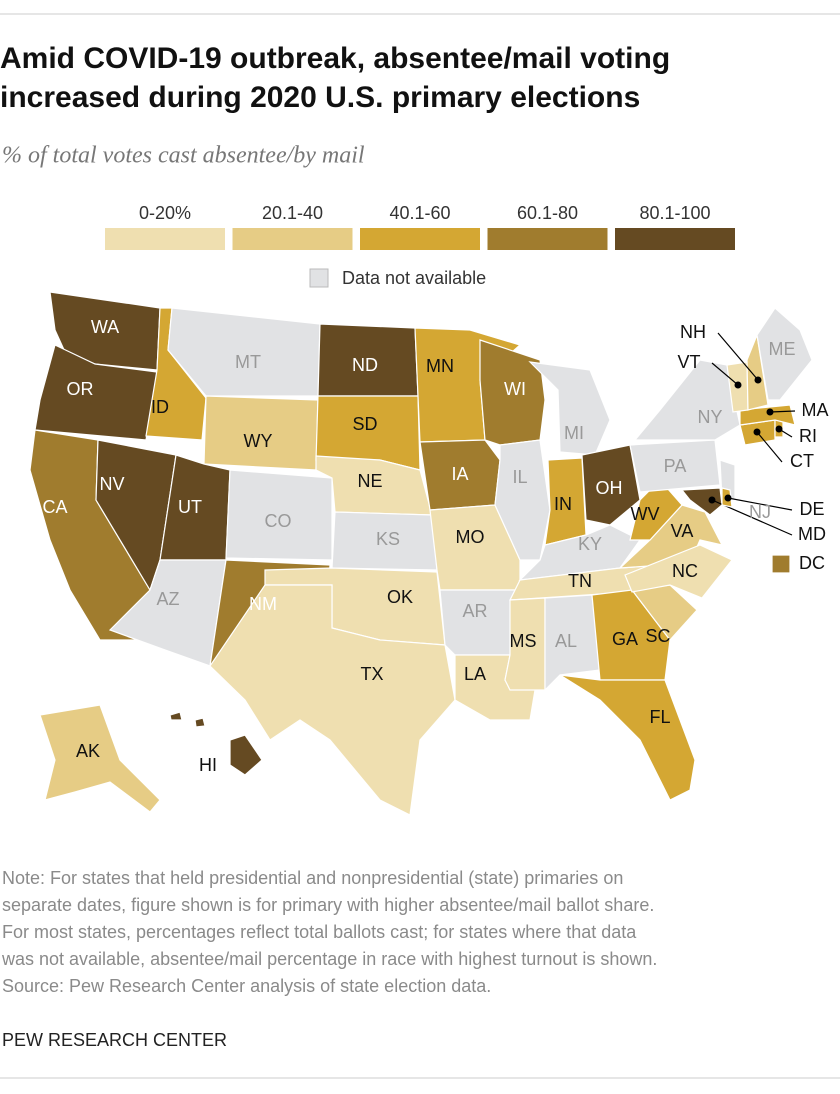  Describe the element at coordinates (645, 514) in the screenshot. I see `state-label: WV` at that location.